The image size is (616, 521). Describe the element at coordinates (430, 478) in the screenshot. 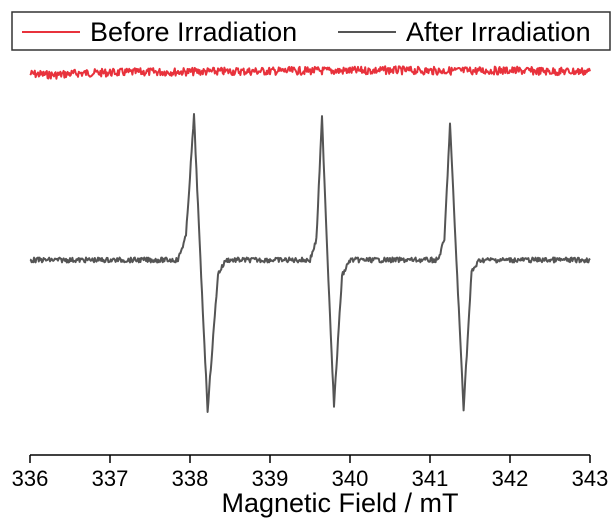

I see `x-tick-label-341: 341` at that location.